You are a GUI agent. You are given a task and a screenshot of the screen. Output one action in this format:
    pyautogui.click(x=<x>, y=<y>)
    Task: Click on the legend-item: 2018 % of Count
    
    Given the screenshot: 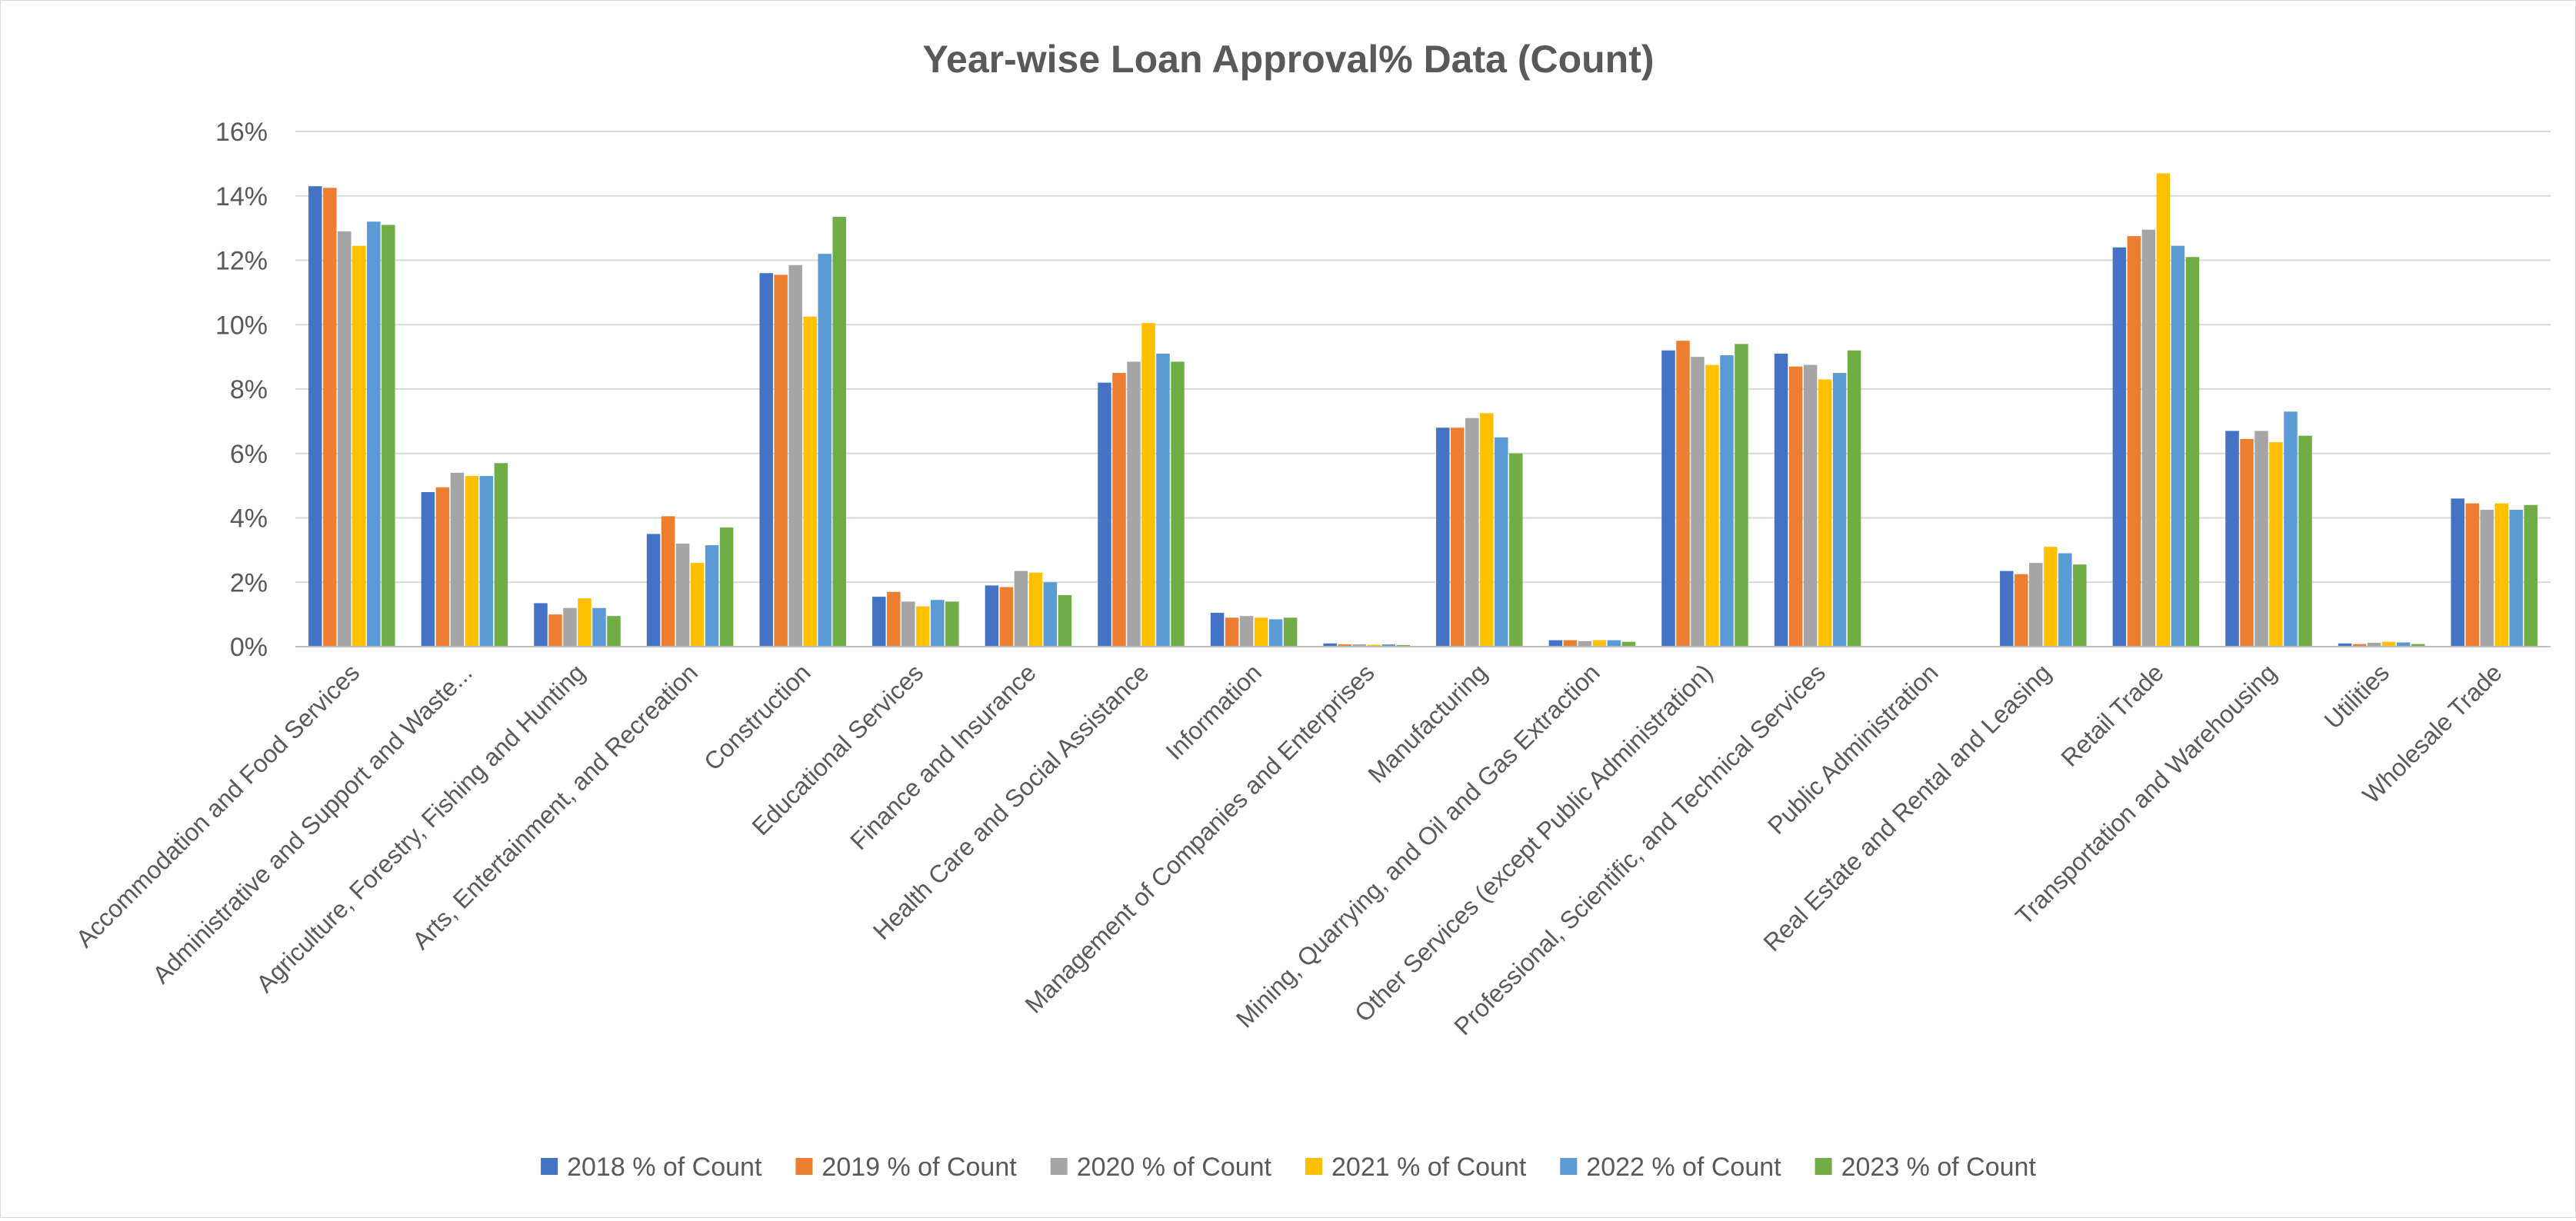 What is the action you would take?
    pyautogui.click(x=651, y=1168)
    